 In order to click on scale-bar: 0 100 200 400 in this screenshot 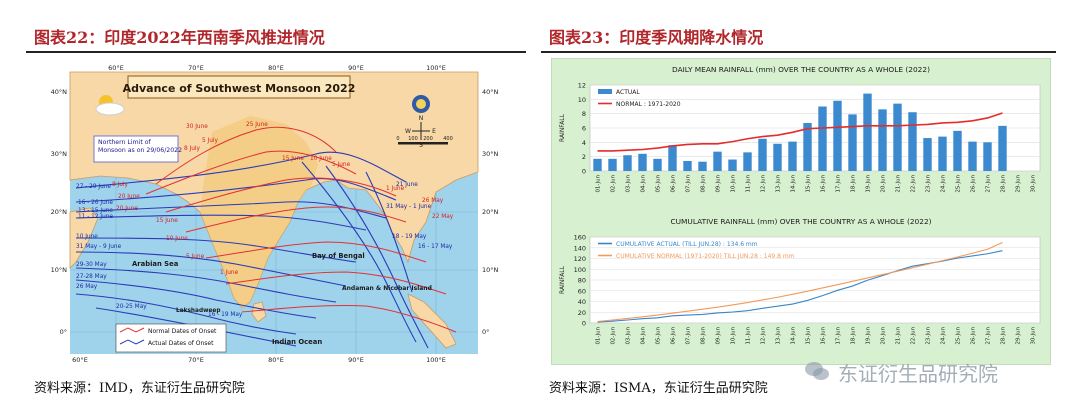, I will do `click(424, 140)`.